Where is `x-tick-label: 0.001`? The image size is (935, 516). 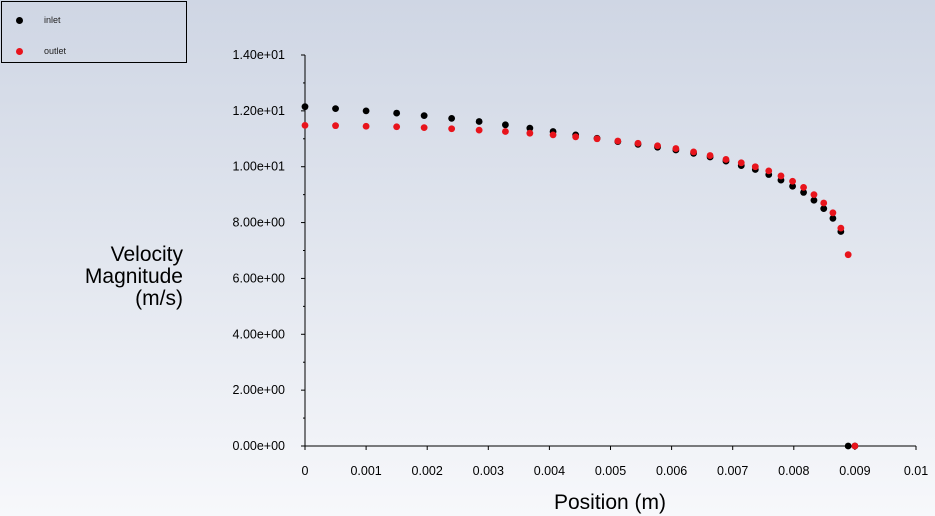
x-tick-label: 0.001 is located at coordinates (365, 471).